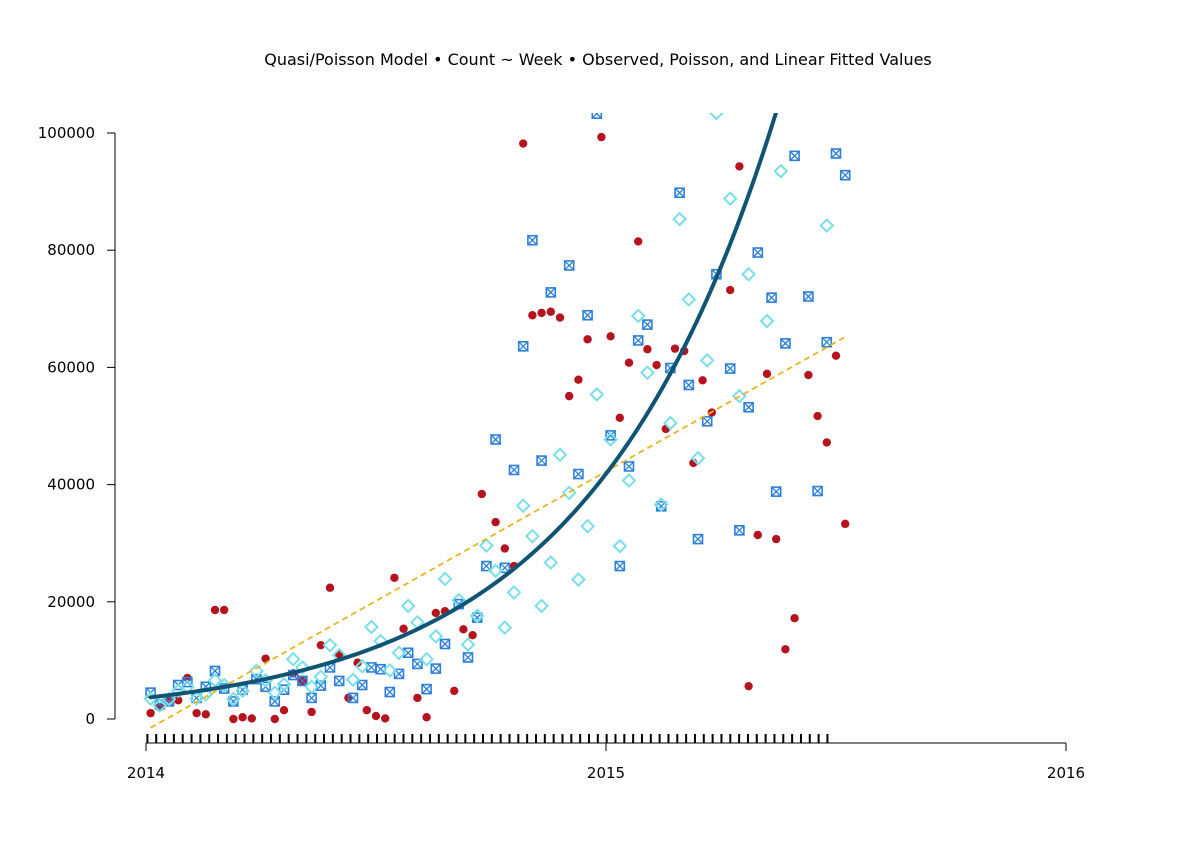 The image size is (1197, 858). I want to click on y-tick-label: 100000, so click(66, 133).